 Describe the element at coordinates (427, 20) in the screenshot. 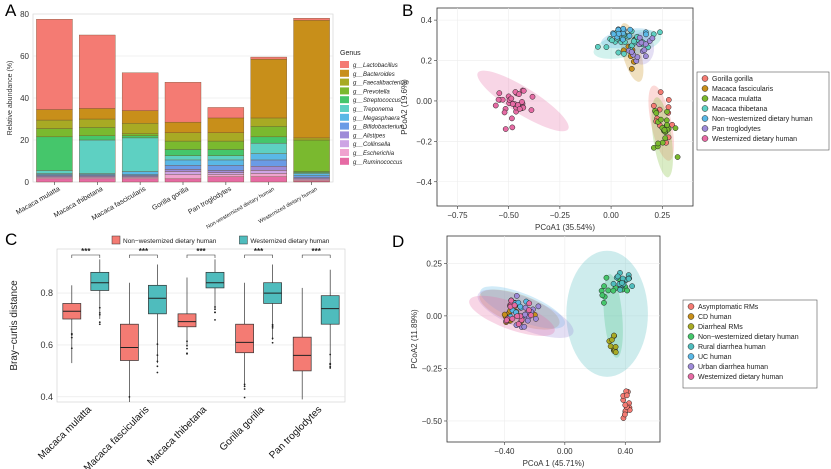

I see `y-tick-label: 0.4` at that location.